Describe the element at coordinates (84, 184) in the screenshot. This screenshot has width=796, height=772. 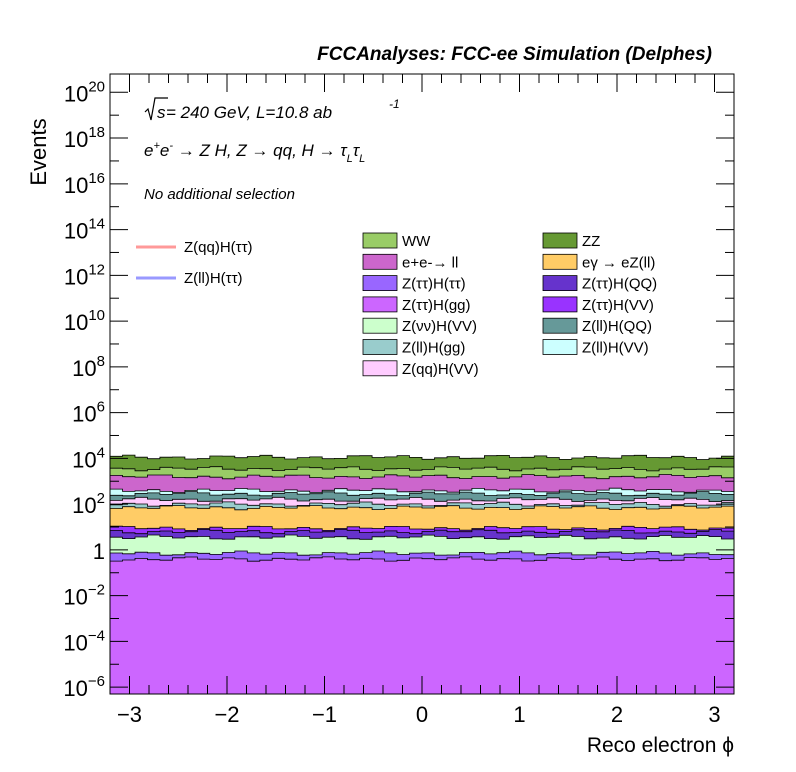
I see `y-tick-label: 10¹⁶` at that location.